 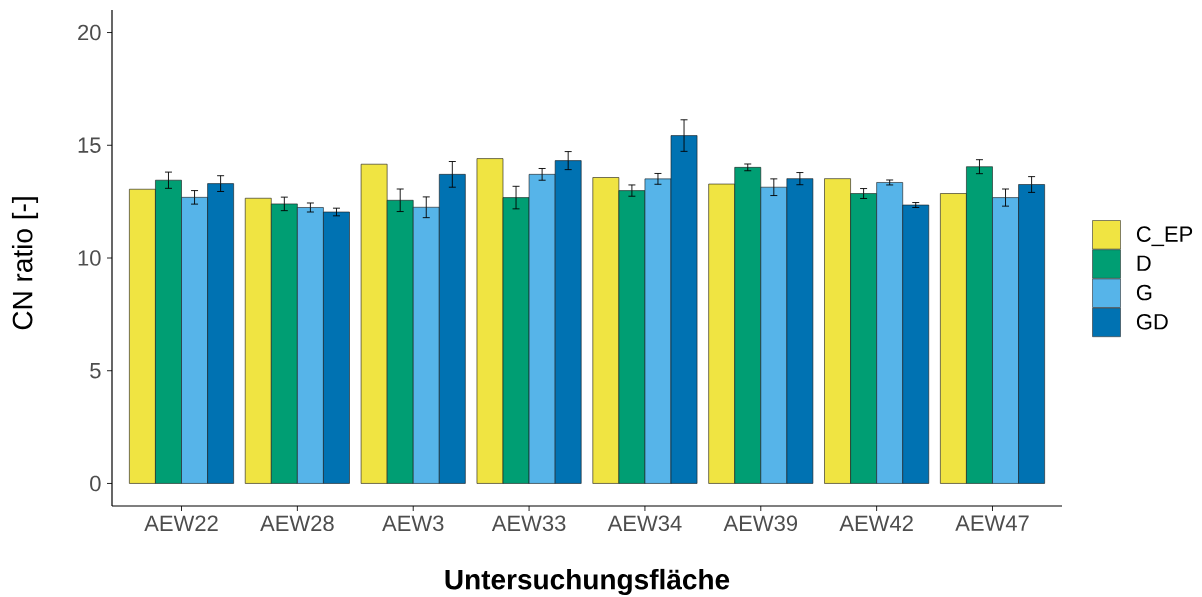 I want to click on legend-label: C_EP, so click(x=1164, y=236).